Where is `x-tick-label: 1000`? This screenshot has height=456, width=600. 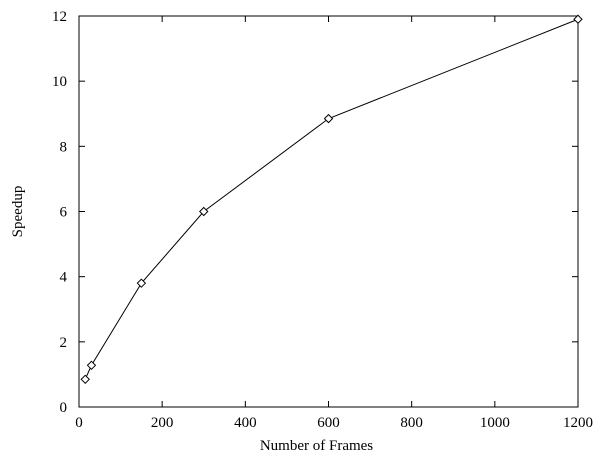 x-tick-label: 1000 is located at coordinates (495, 423).